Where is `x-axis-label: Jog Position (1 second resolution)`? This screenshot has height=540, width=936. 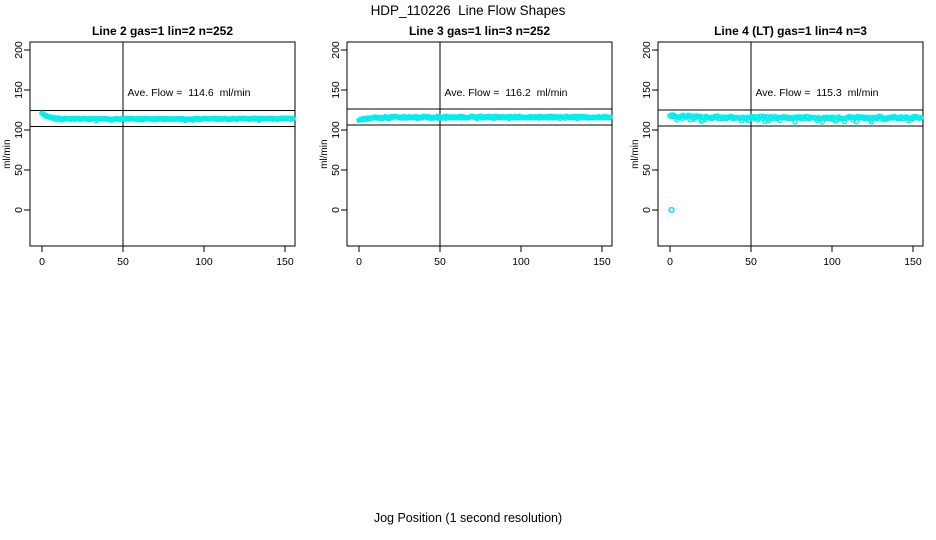
x-axis-label: Jog Position (1 second resolution) is located at coordinates (468, 518).